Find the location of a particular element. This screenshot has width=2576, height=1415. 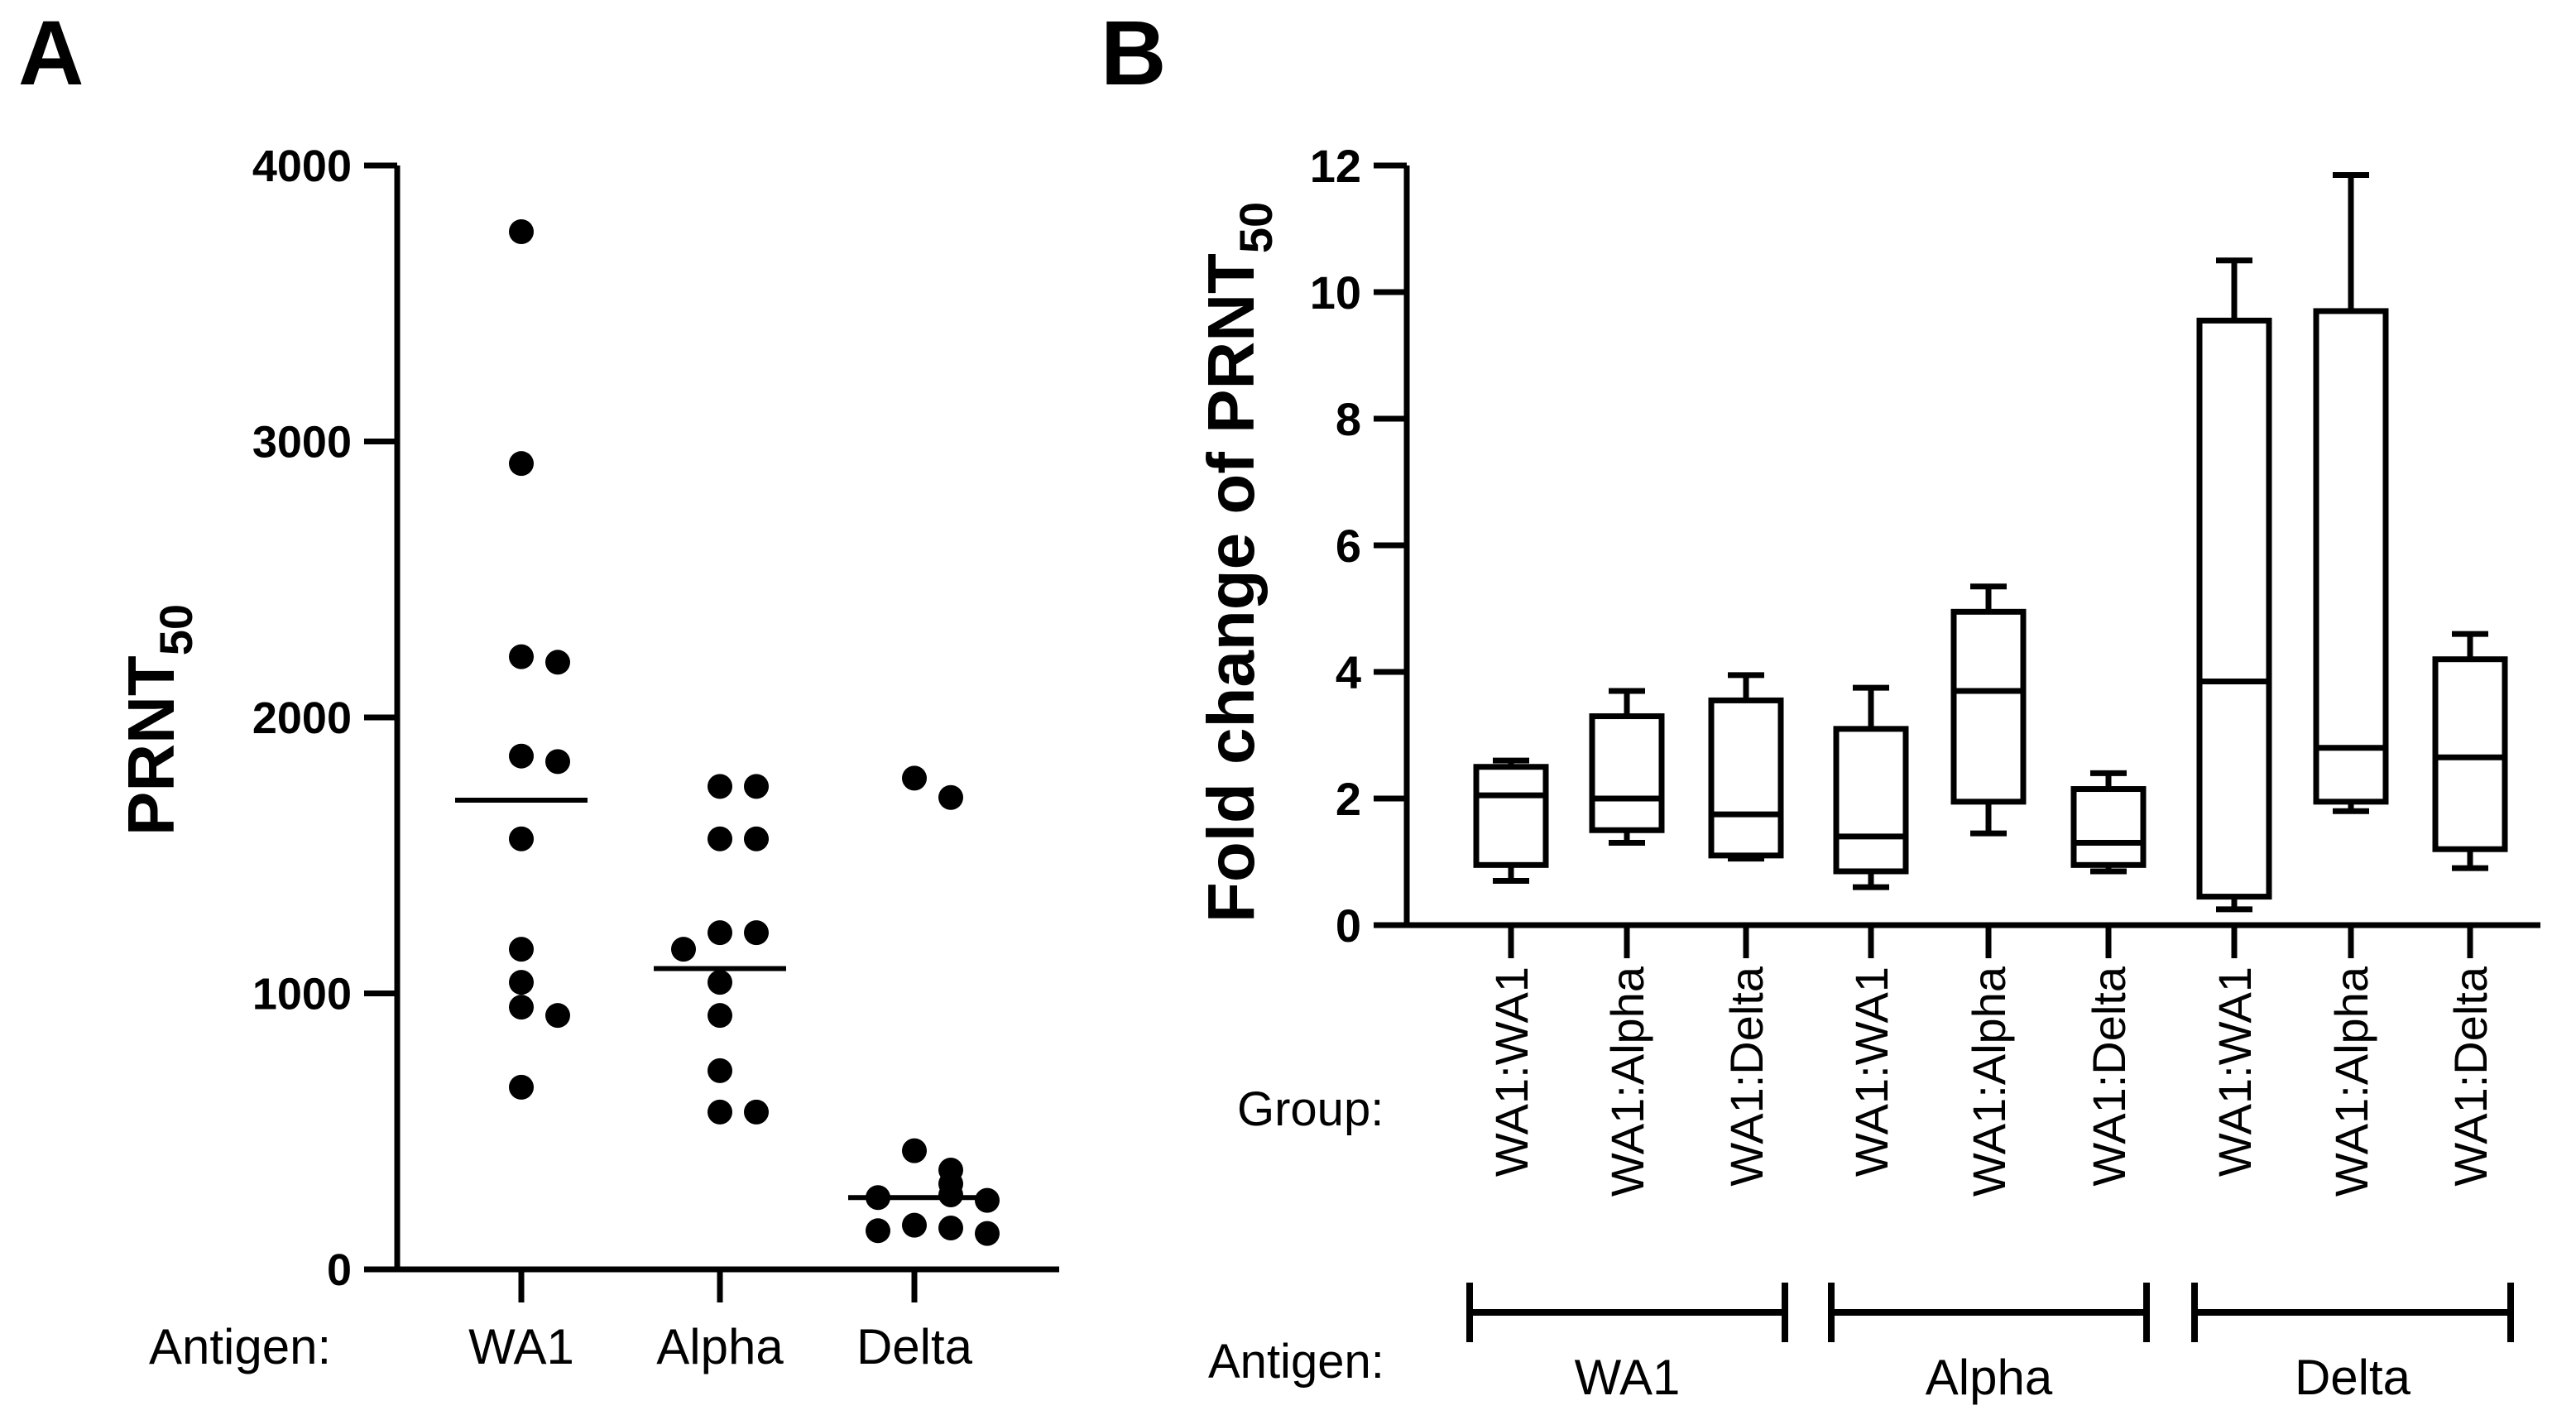

b-y-tick-label: 2 is located at coordinates (1349, 799).